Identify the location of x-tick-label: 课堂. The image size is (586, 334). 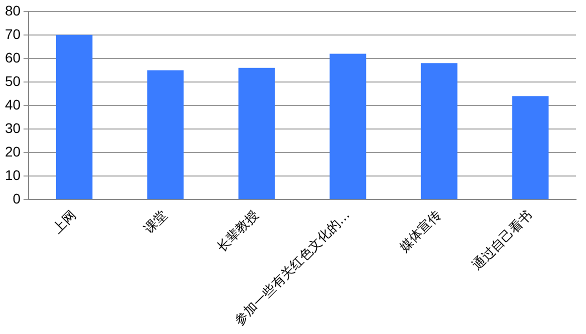
(156, 222).